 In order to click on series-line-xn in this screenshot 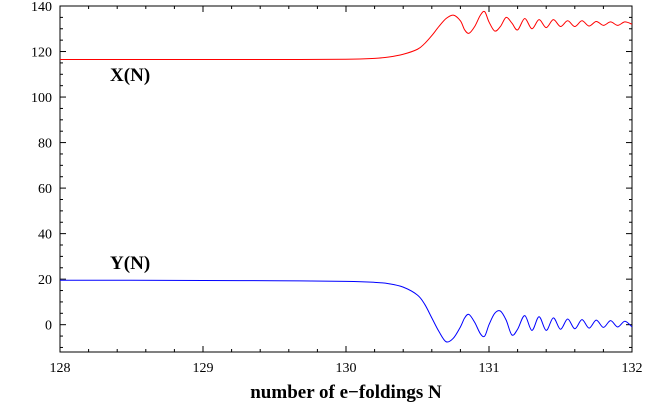, I will do `click(346, 35)`.